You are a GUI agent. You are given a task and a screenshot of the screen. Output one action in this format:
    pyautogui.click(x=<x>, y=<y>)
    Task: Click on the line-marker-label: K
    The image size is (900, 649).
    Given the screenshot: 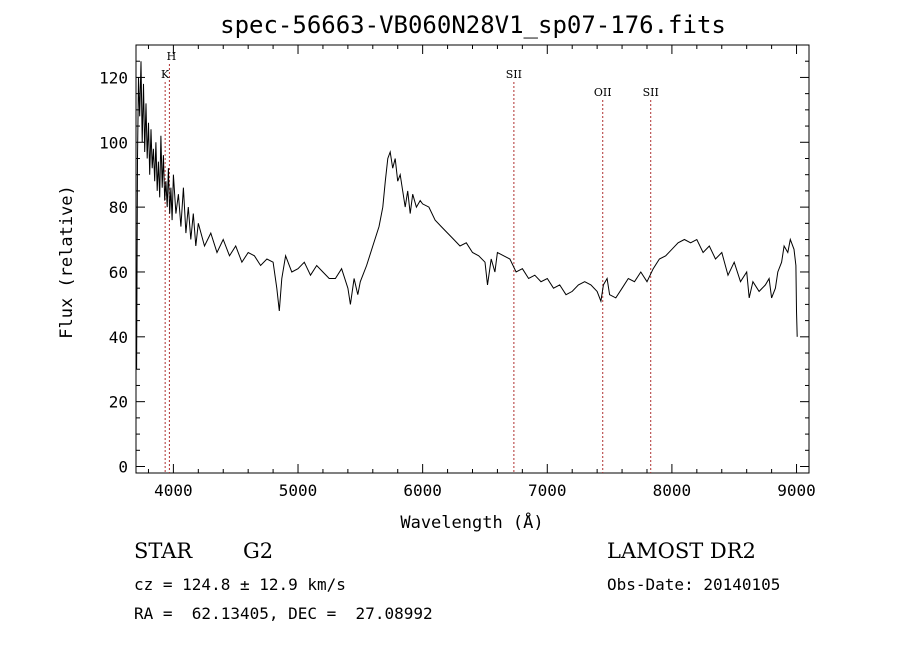 What is the action you would take?
    pyautogui.click(x=165, y=74)
    